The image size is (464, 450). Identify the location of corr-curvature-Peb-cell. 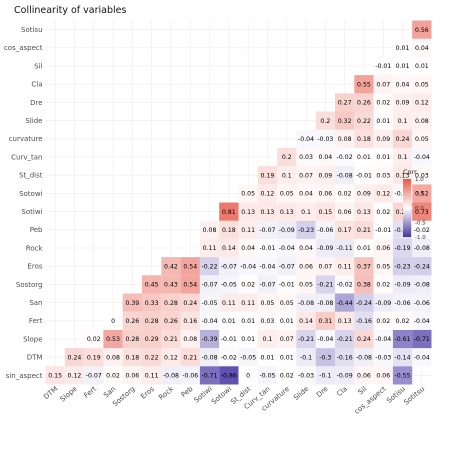
(287, 229).